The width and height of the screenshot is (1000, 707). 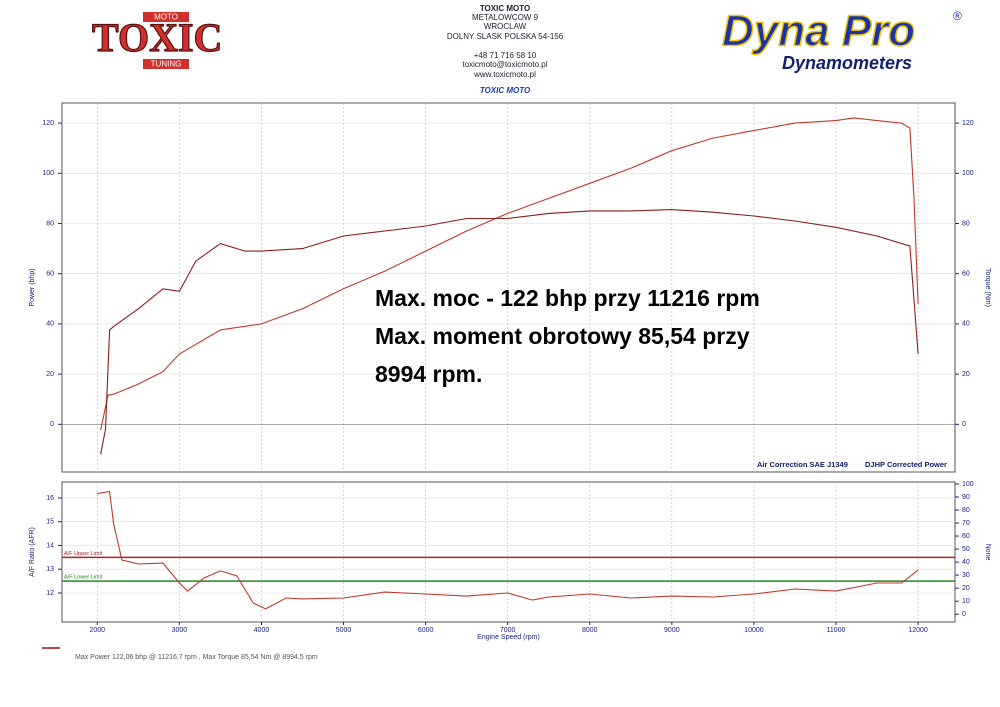 What do you see at coordinates (987, 287) in the screenshot?
I see `y2-axis-label: Torque (Nm)` at bounding box center [987, 287].